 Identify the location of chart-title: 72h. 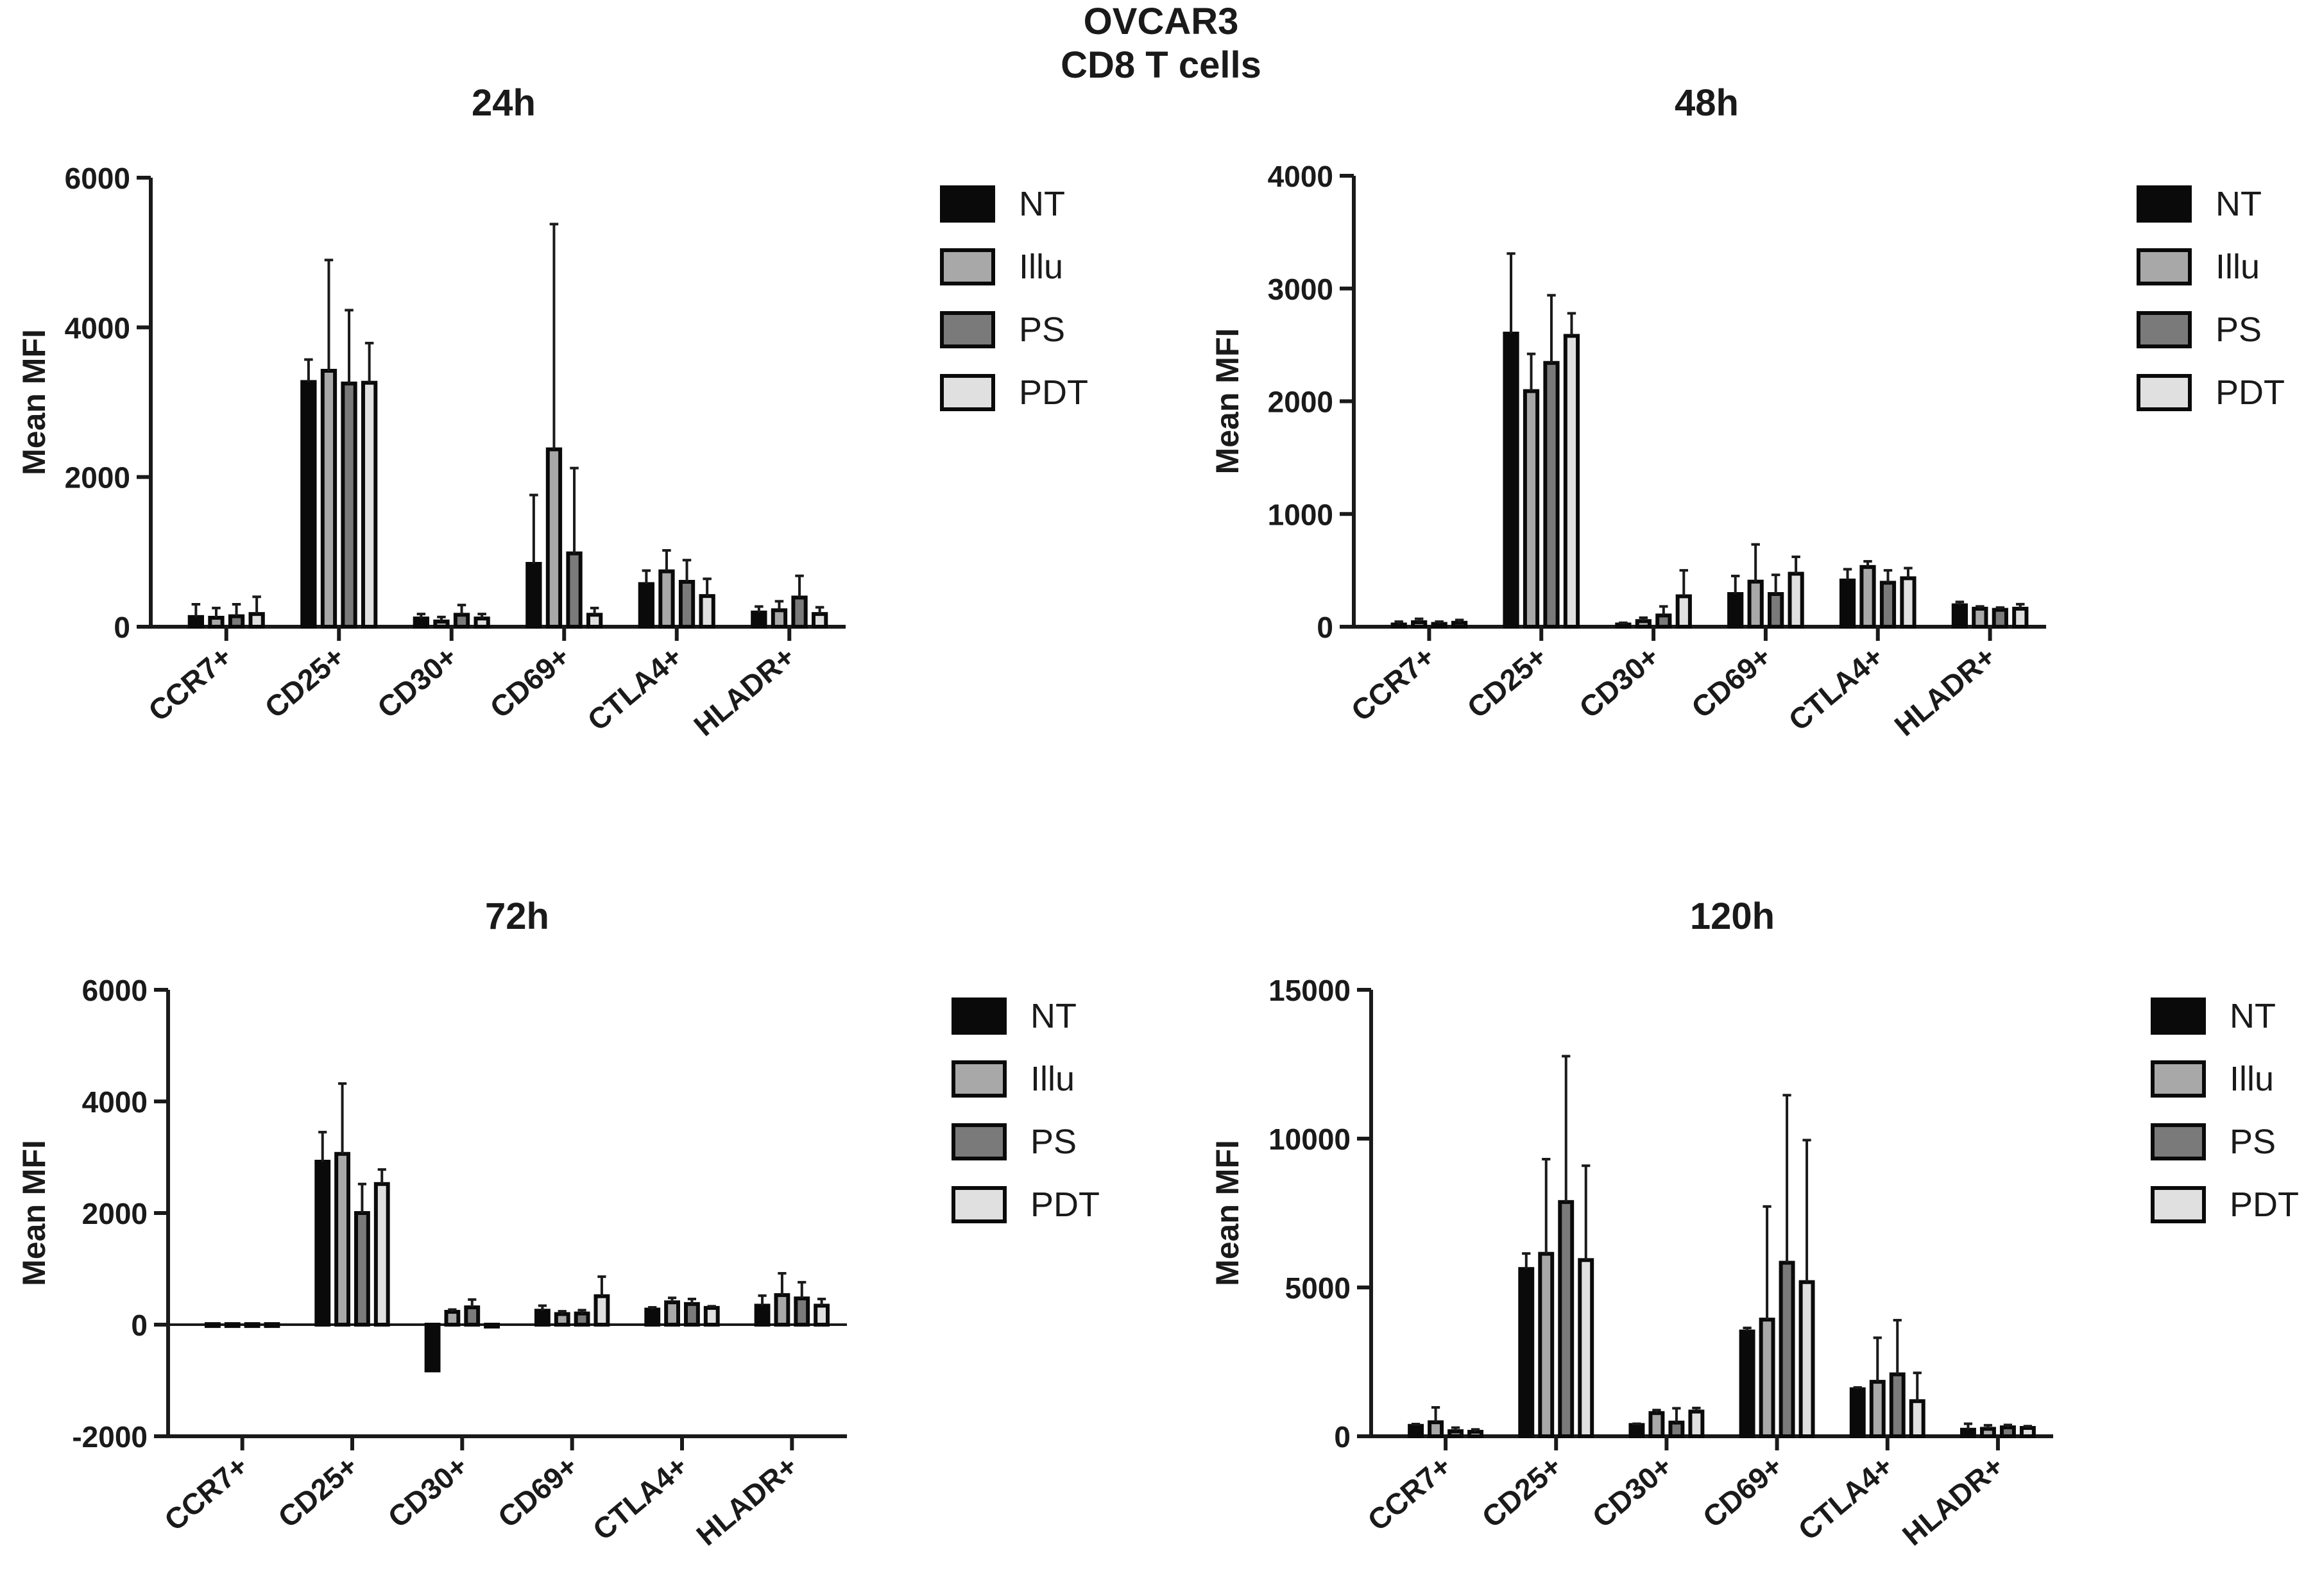
(517, 917).